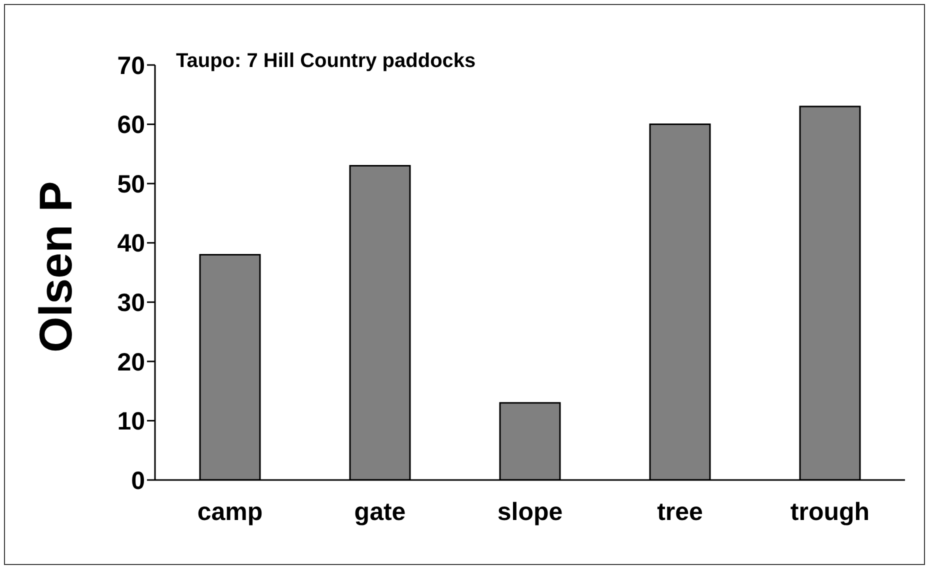 The image size is (929, 568). I want to click on y-tick-label: 0, so click(138, 480).